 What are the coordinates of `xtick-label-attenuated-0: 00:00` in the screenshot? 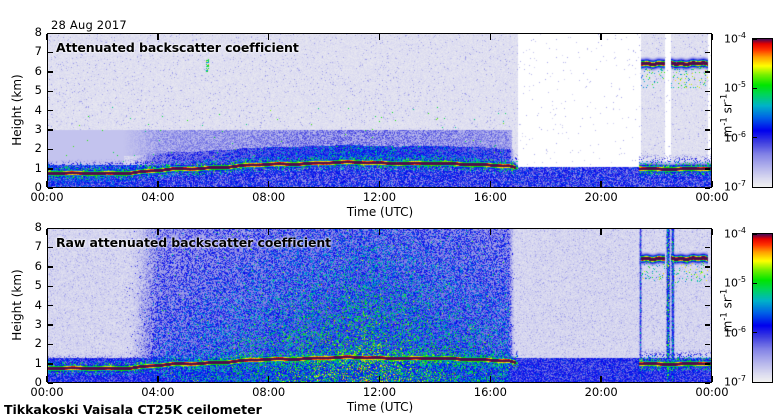 It's located at (47, 197).